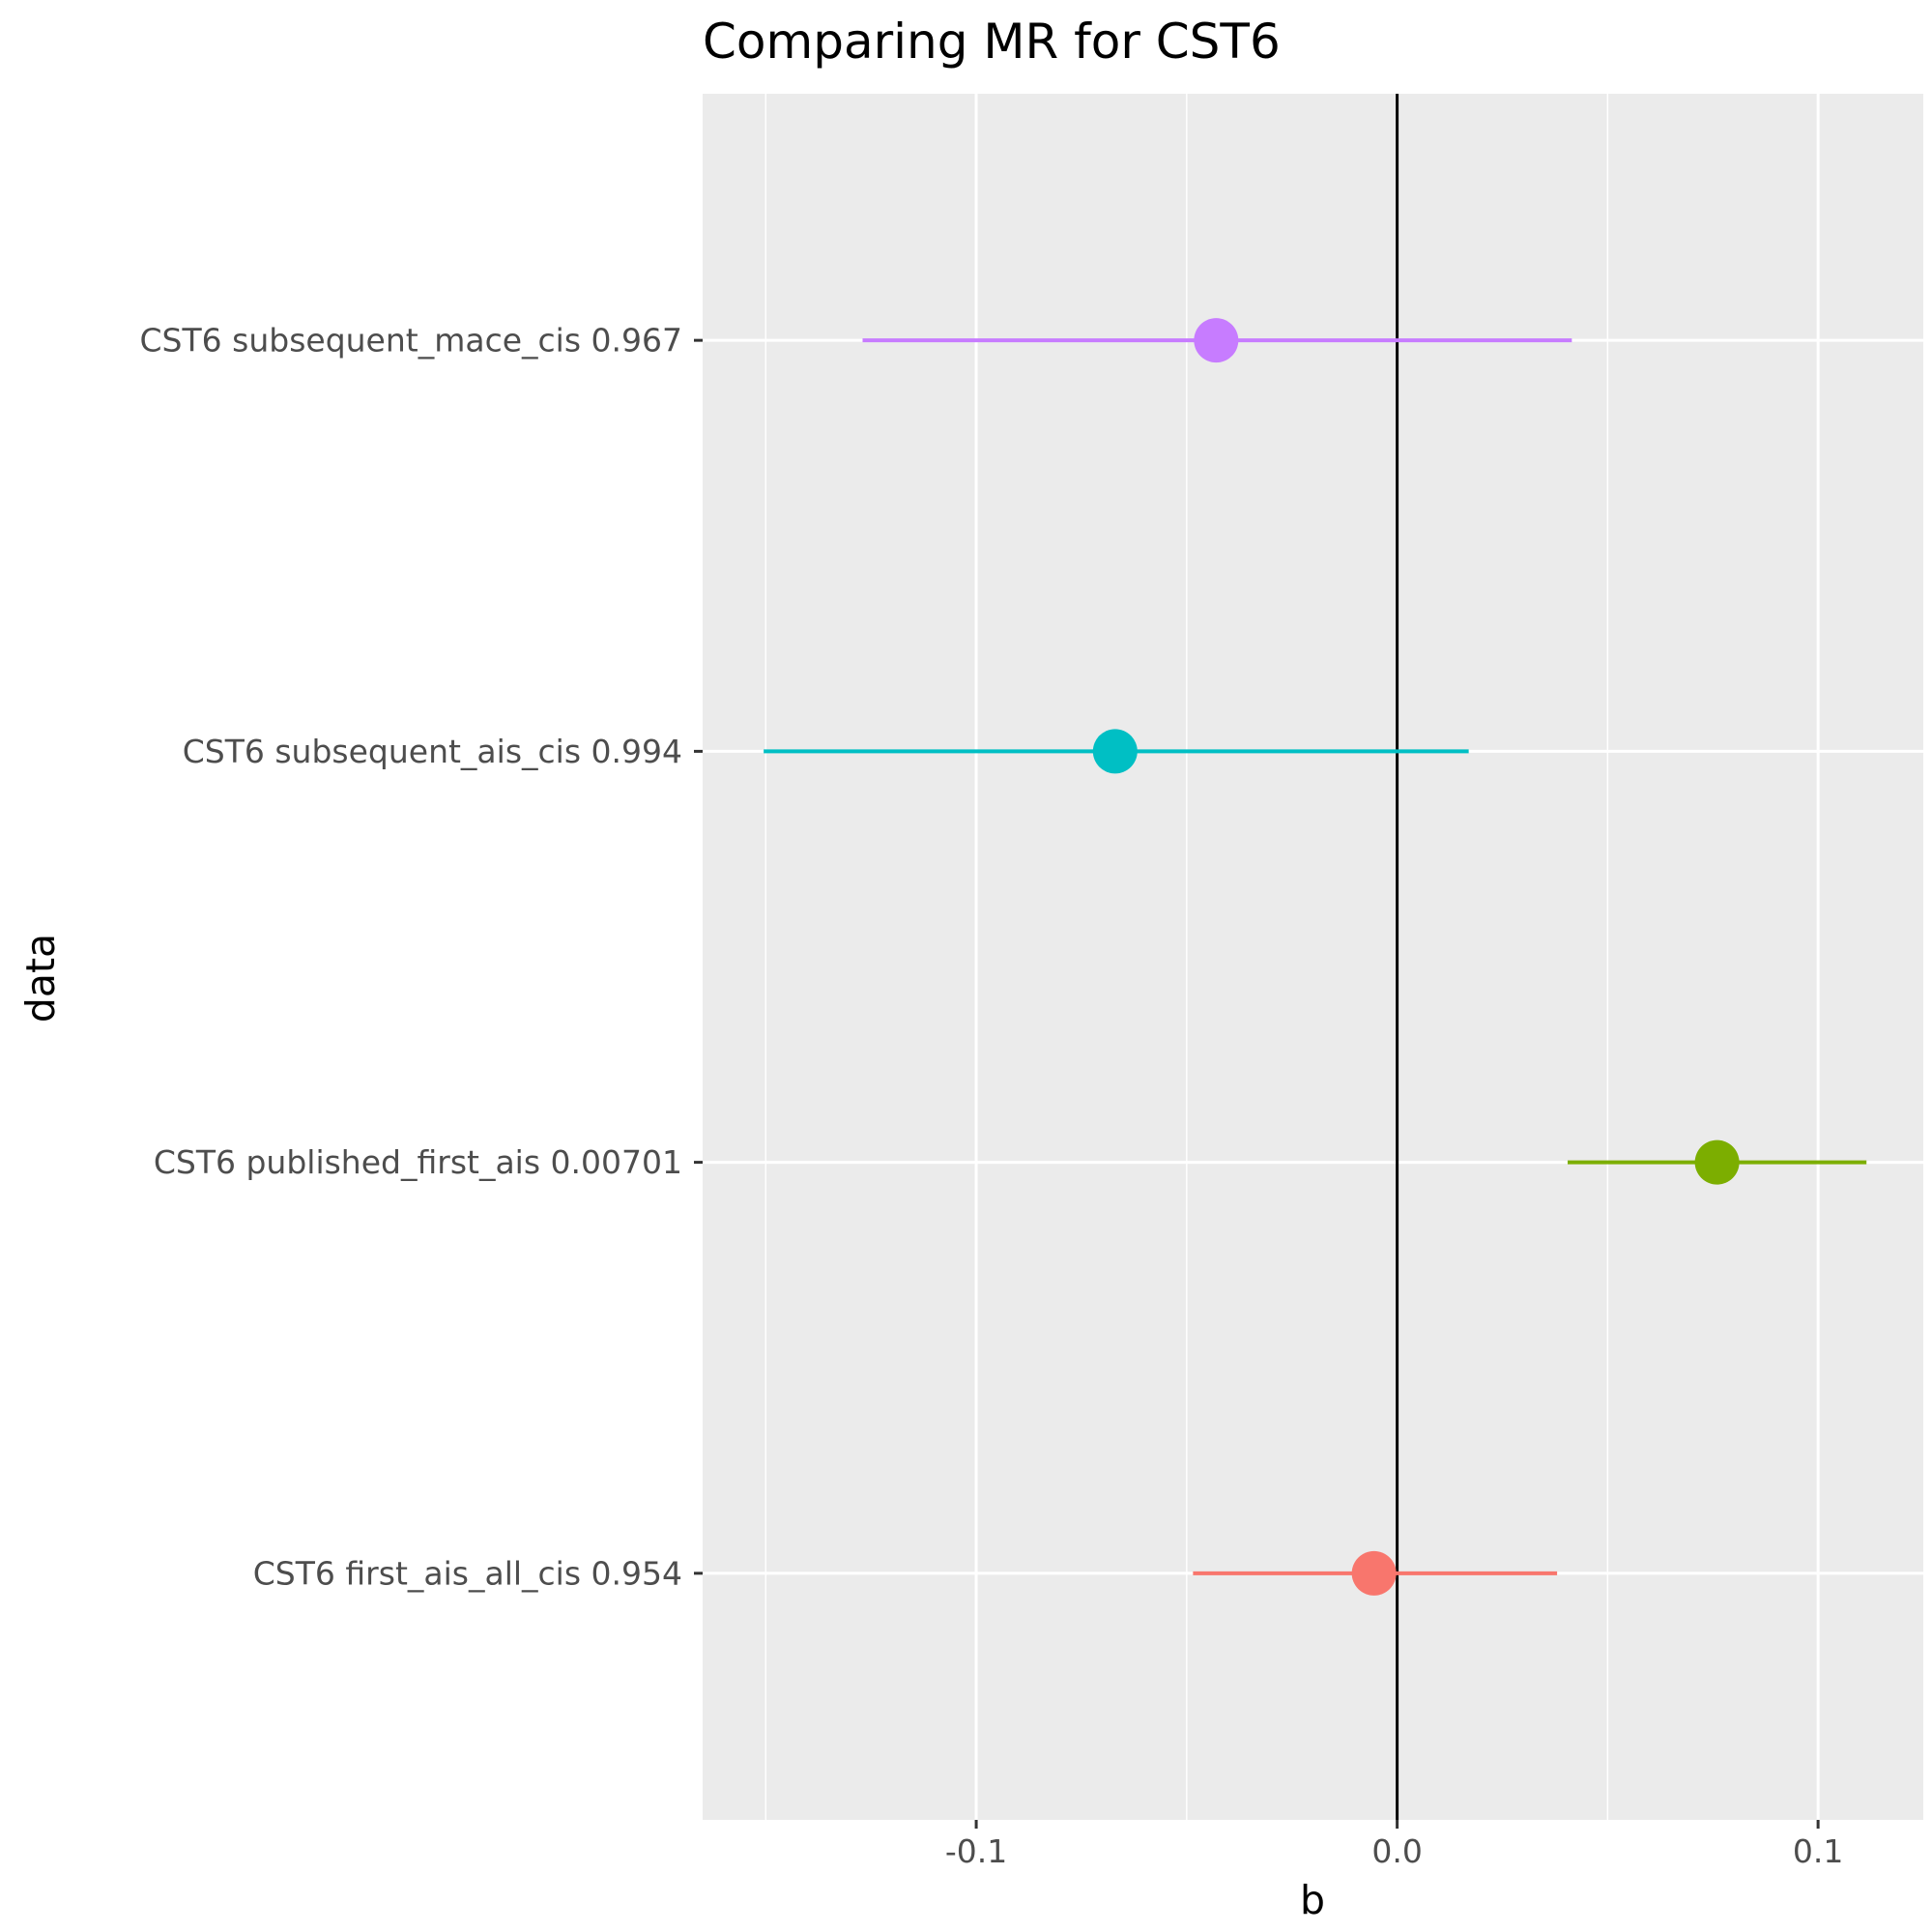  Describe the element at coordinates (432, 752) in the screenshot. I see `y-tick-label: CST6 subsequent_ais_cis 0.994` at that location.